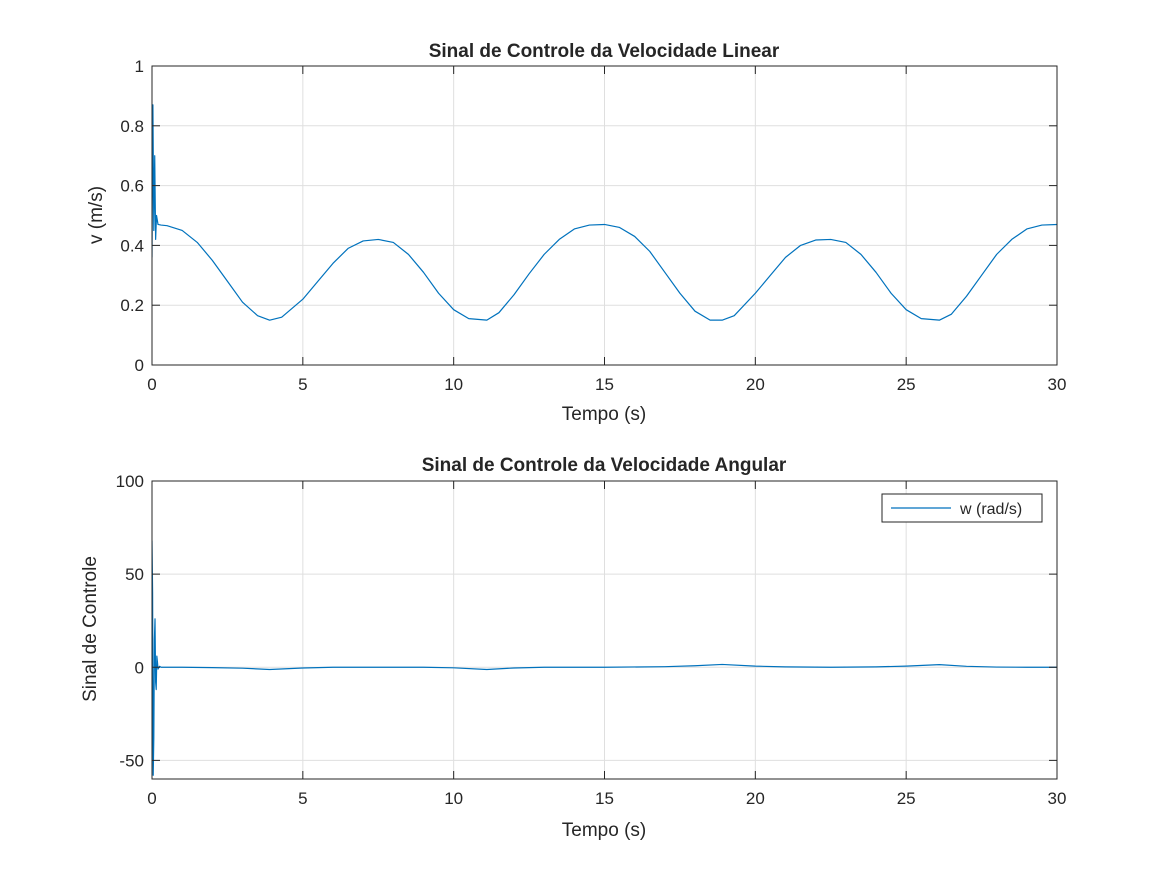  I want to click on y-tick-label: 0.4, so click(132, 245).